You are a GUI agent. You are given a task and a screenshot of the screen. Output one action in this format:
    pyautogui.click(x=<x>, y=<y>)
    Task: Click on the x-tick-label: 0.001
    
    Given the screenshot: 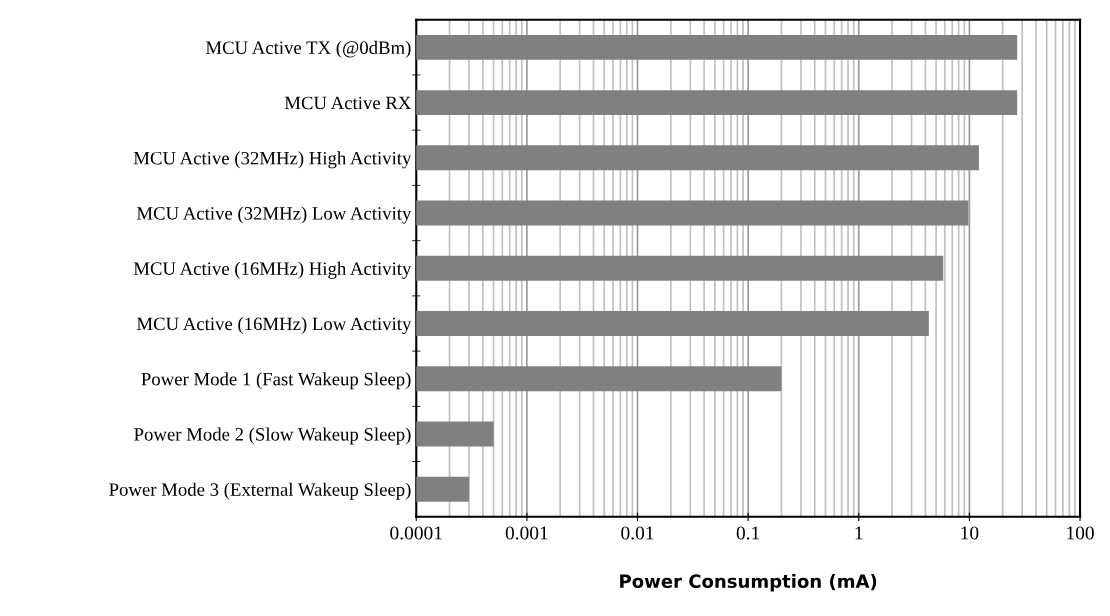 What is the action you would take?
    pyautogui.click(x=526, y=533)
    